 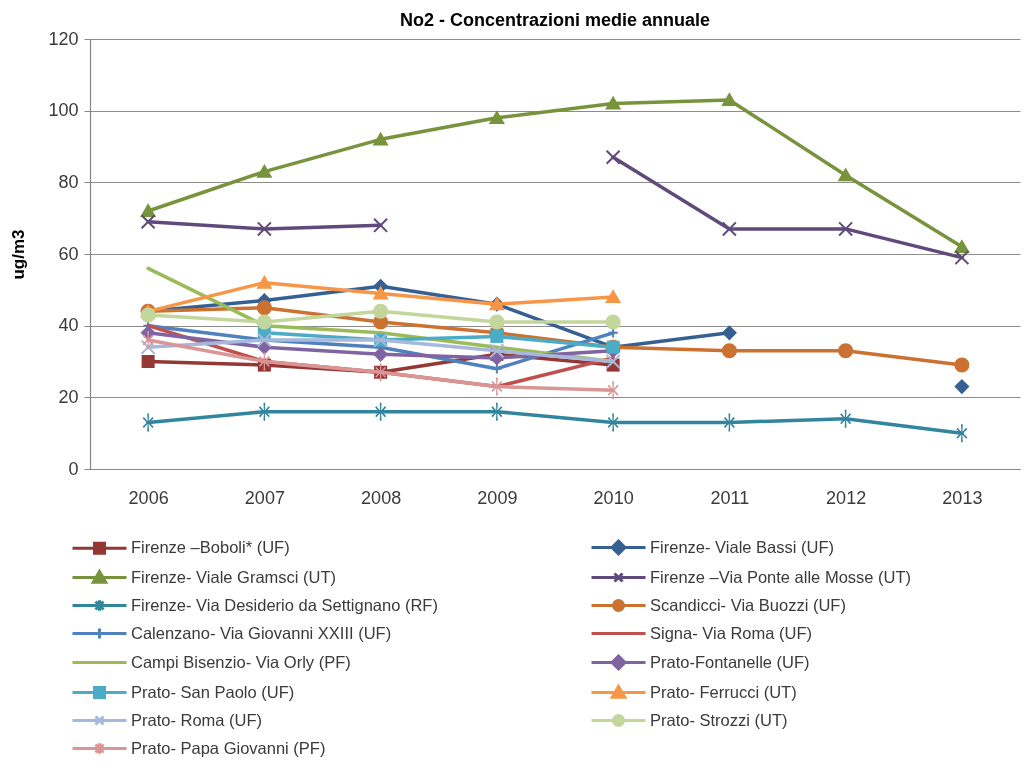 What do you see at coordinates (742, 546) in the screenshot?
I see `legend-label: Firenze- Viale Bassi (UF)` at bounding box center [742, 546].